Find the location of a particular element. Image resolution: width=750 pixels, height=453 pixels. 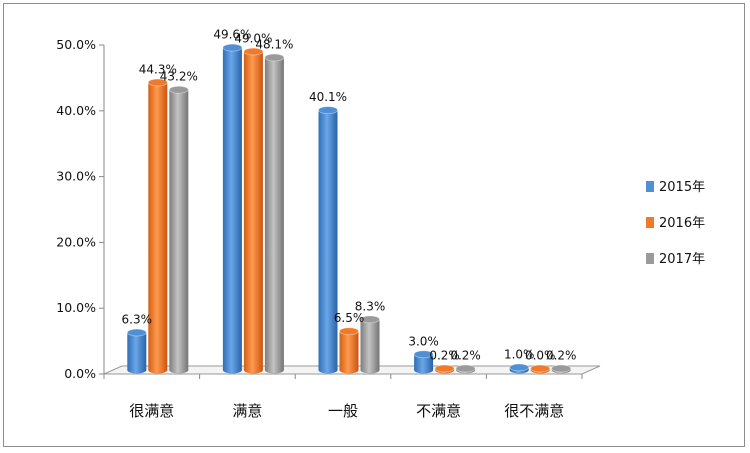

data-label: 3.0% is located at coordinates (423, 341).